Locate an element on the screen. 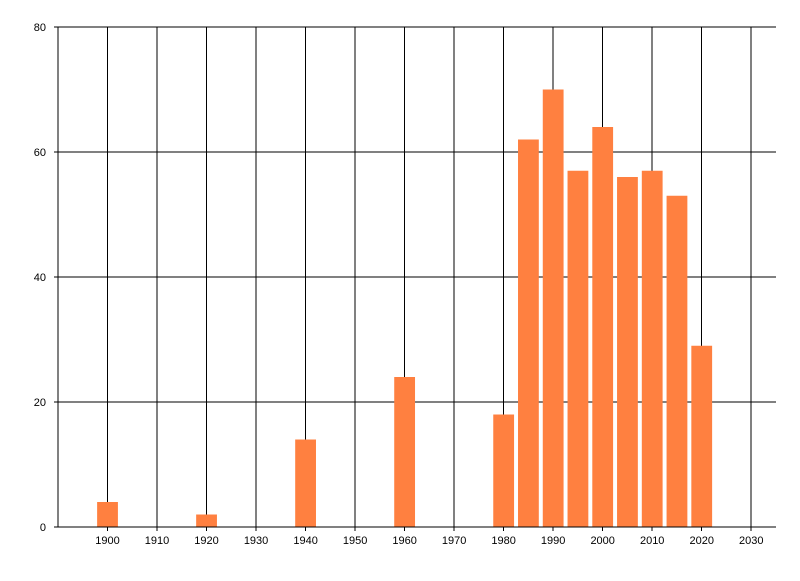 This screenshot has width=800, height=581. x-tick-label: 1960 is located at coordinates (404, 541).